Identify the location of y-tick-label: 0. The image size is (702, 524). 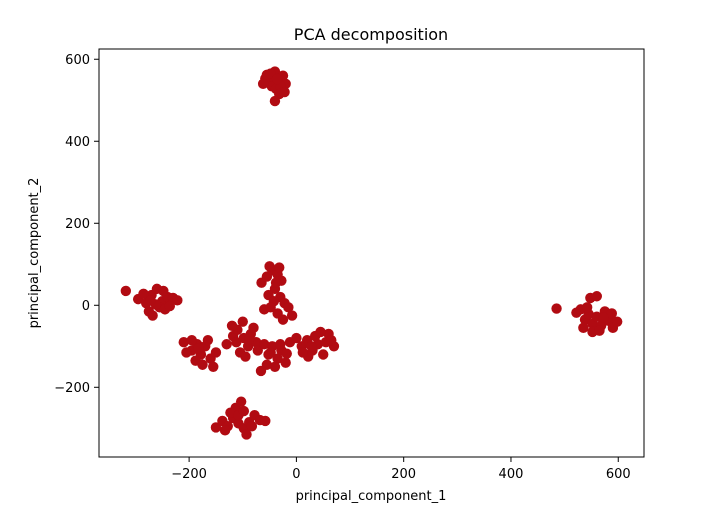
(86, 306).